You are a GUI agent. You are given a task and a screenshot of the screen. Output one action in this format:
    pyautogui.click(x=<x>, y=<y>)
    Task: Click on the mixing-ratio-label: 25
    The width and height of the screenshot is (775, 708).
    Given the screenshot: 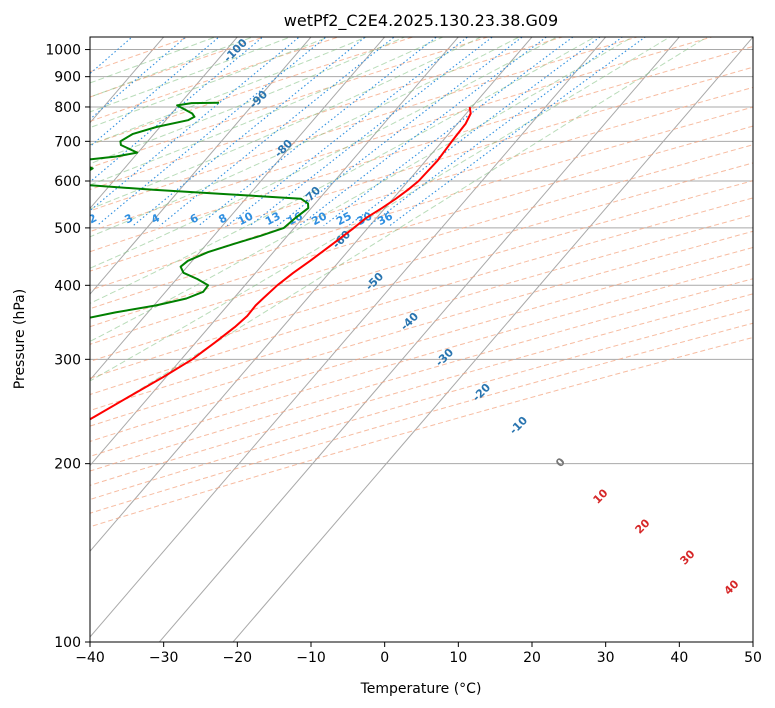 What is the action you would take?
    pyautogui.click(x=344, y=218)
    